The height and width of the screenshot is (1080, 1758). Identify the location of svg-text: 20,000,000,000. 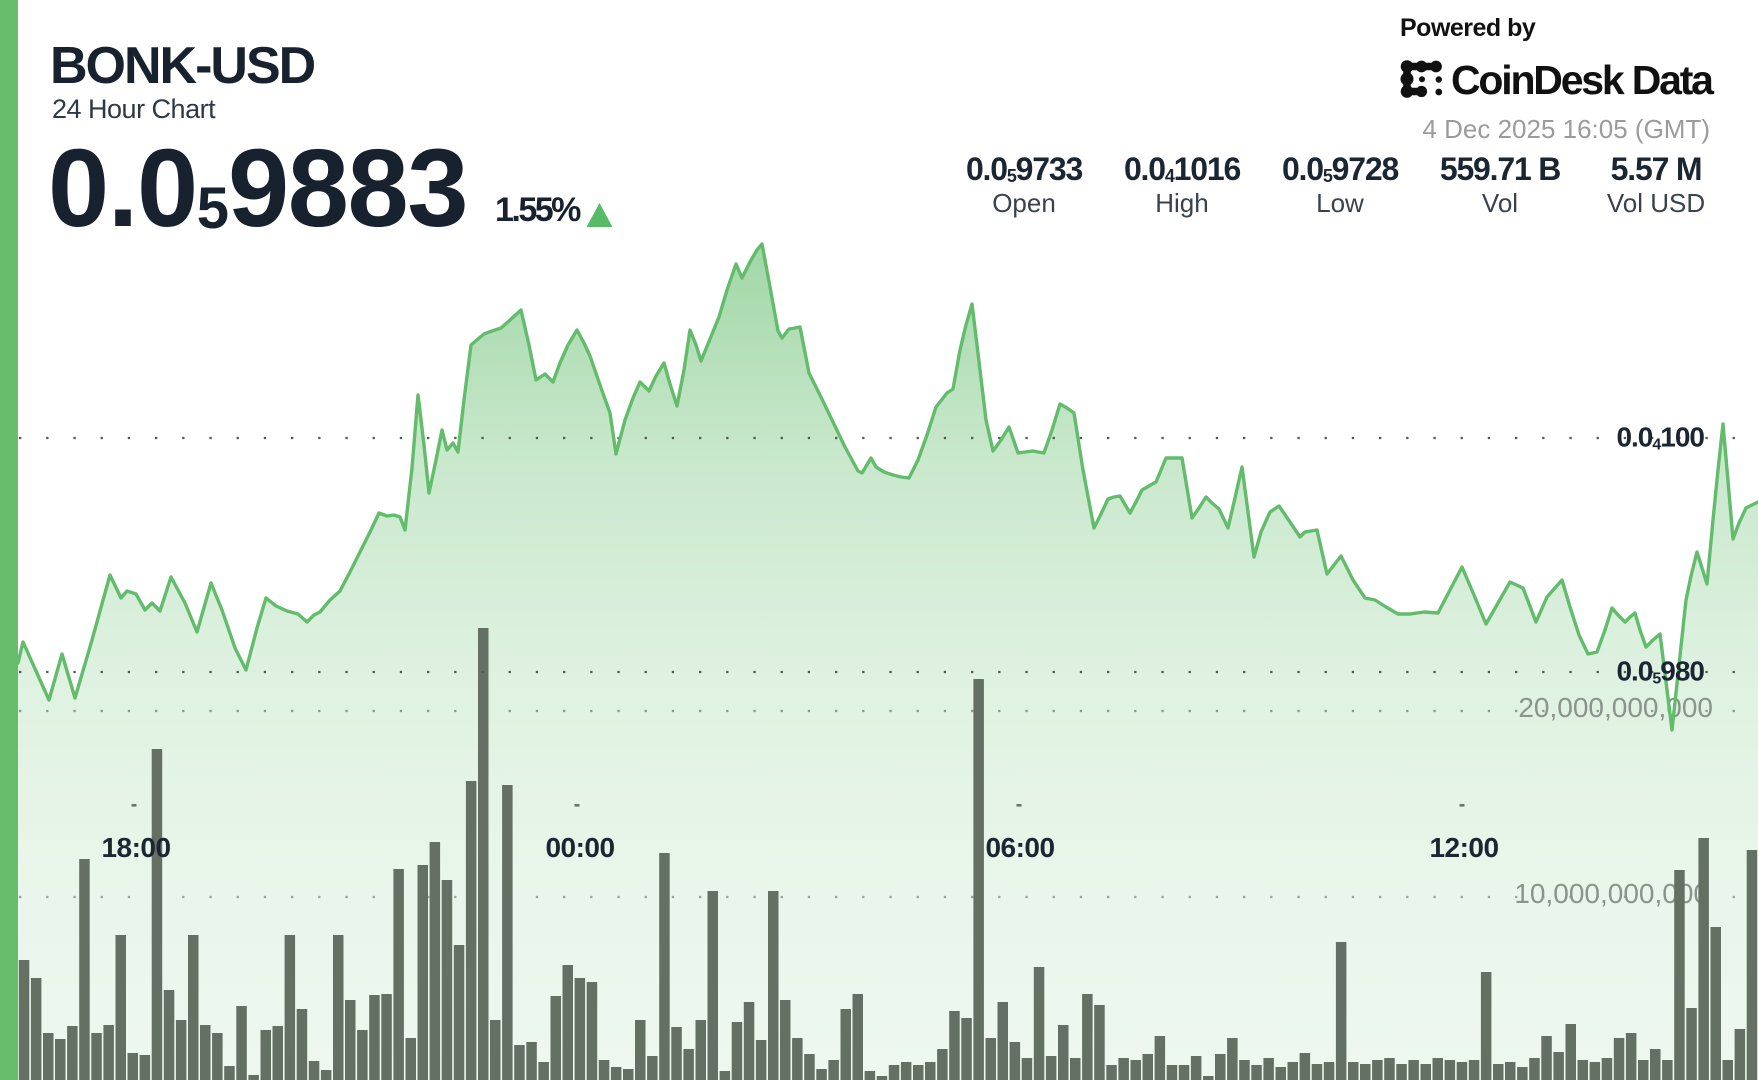
(1615, 707).